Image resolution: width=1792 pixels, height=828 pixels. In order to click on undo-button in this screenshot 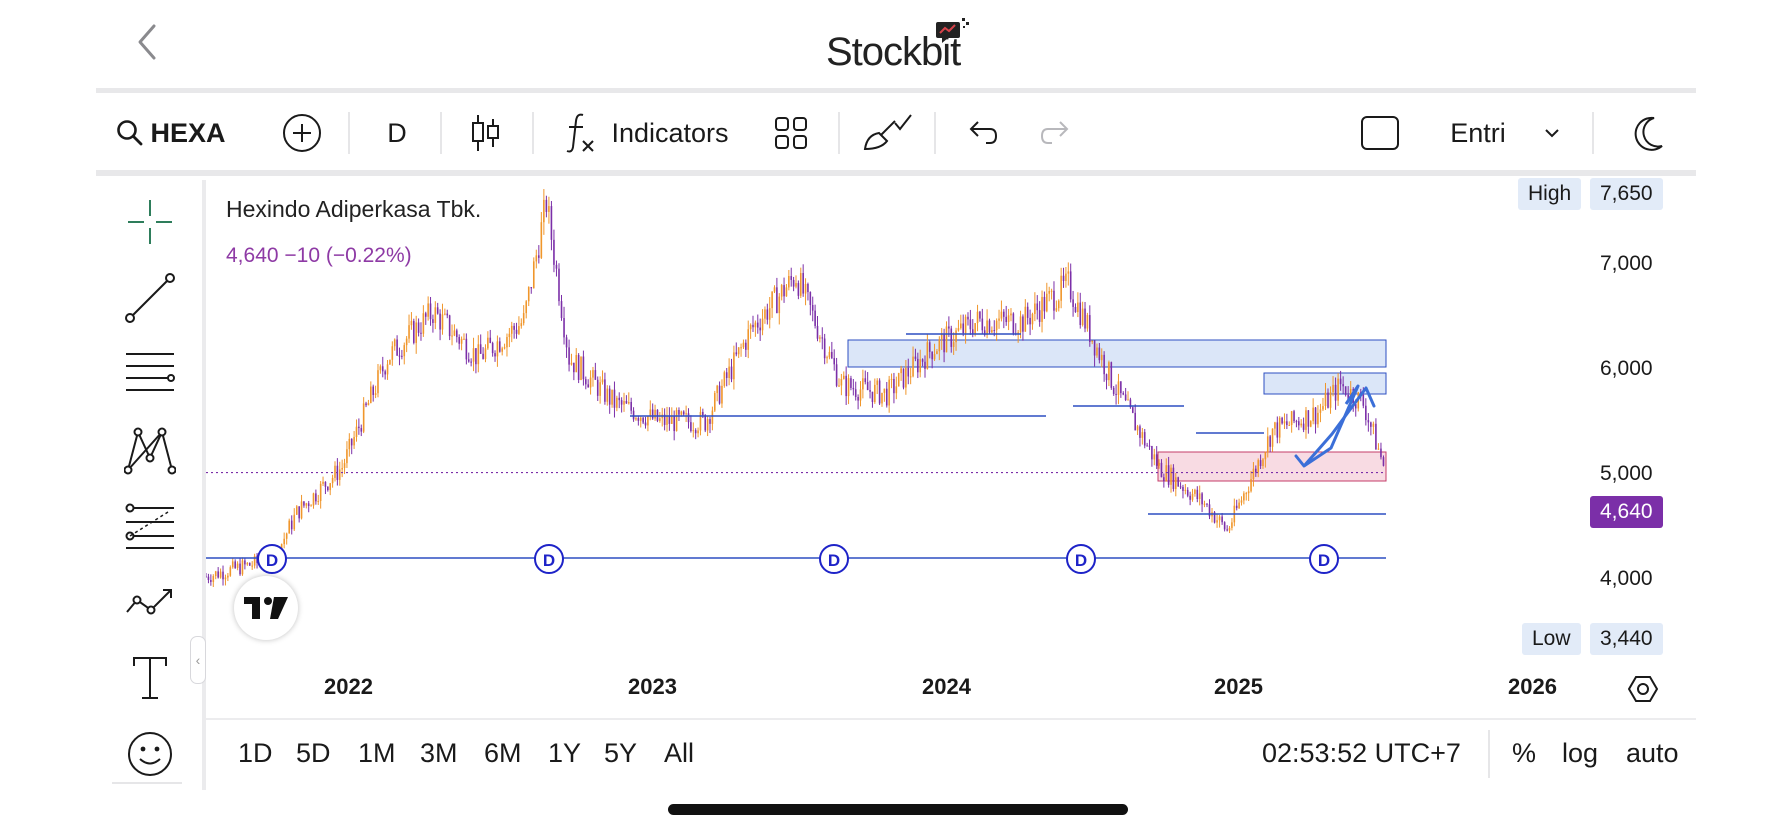, I will do `click(982, 133)`.